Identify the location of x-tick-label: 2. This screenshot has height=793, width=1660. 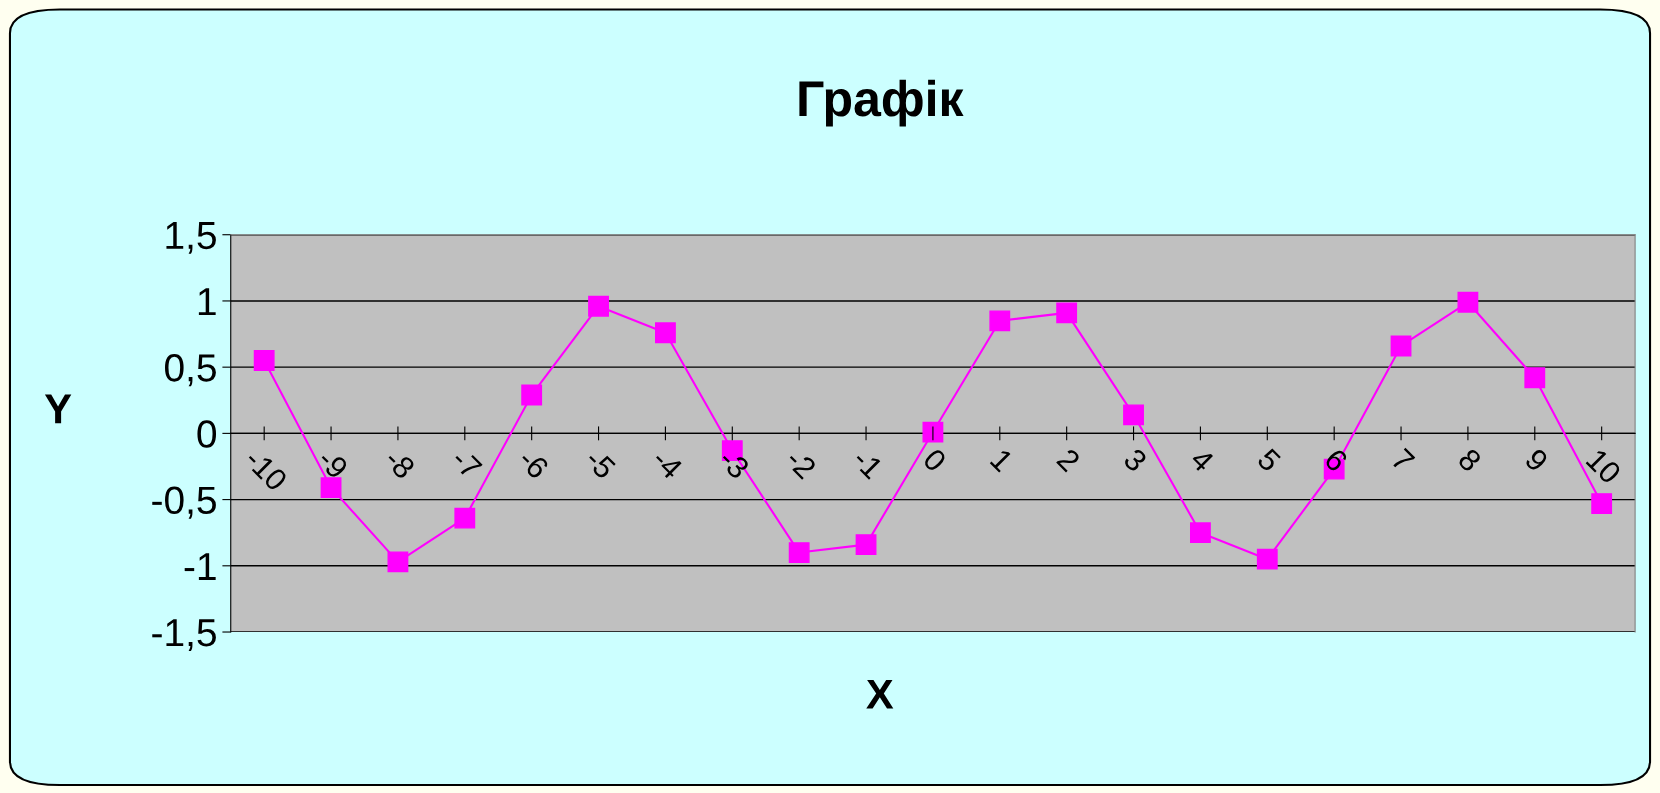
(1069, 460).